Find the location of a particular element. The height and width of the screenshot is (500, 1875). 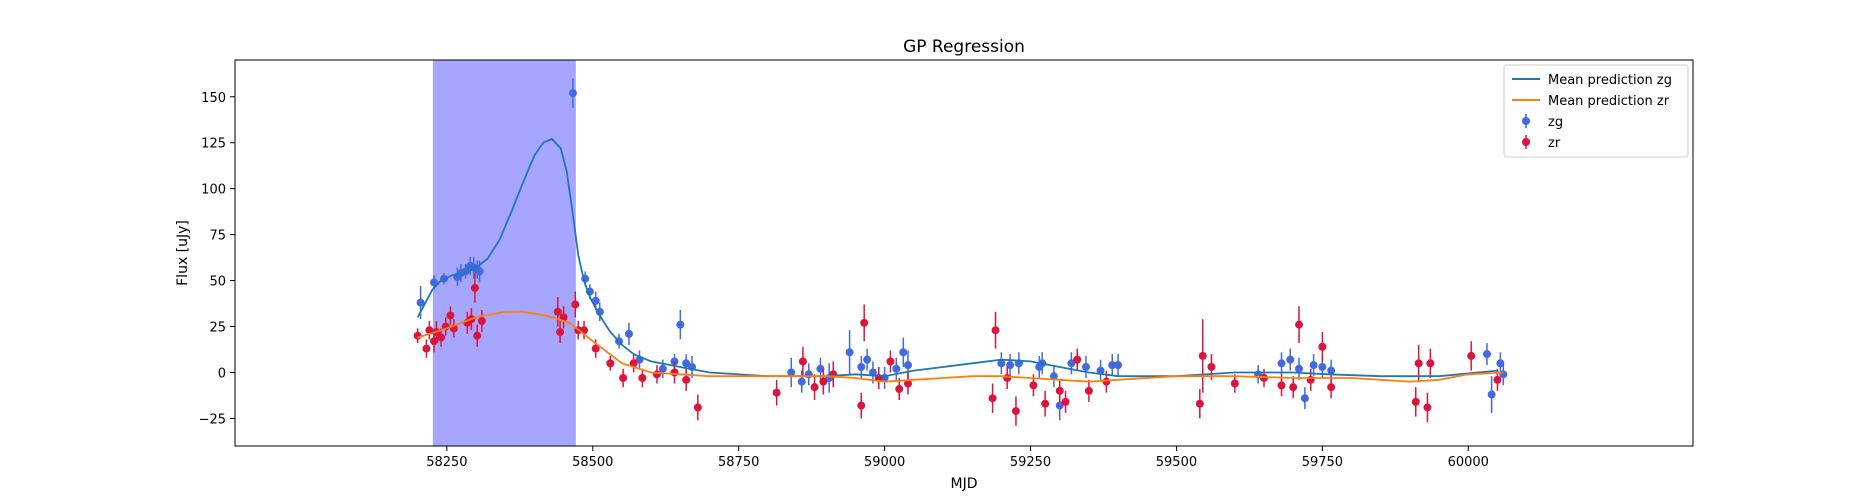

chart-title: GP Regression is located at coordinates (964, 47).